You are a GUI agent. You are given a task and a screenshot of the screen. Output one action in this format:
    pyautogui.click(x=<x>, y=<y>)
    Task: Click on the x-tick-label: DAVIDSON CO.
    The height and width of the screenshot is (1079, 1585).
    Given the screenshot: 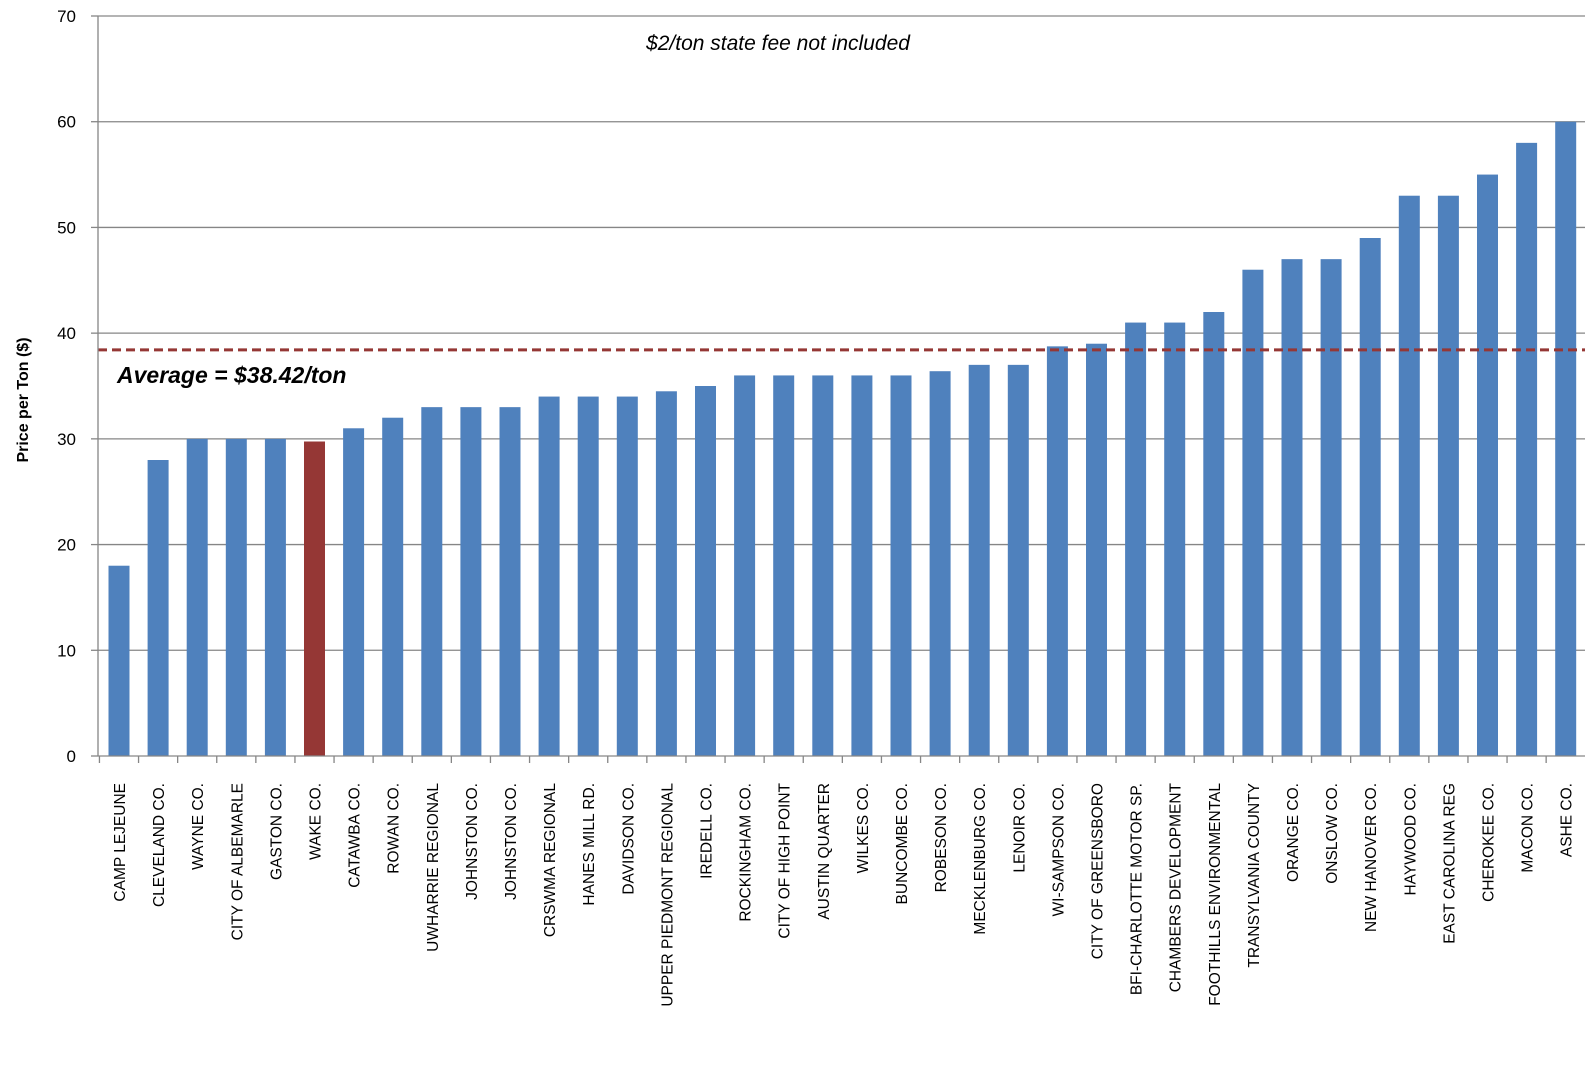 What is the action you would take?
    pyautogui.click(x=628, y=839)
    